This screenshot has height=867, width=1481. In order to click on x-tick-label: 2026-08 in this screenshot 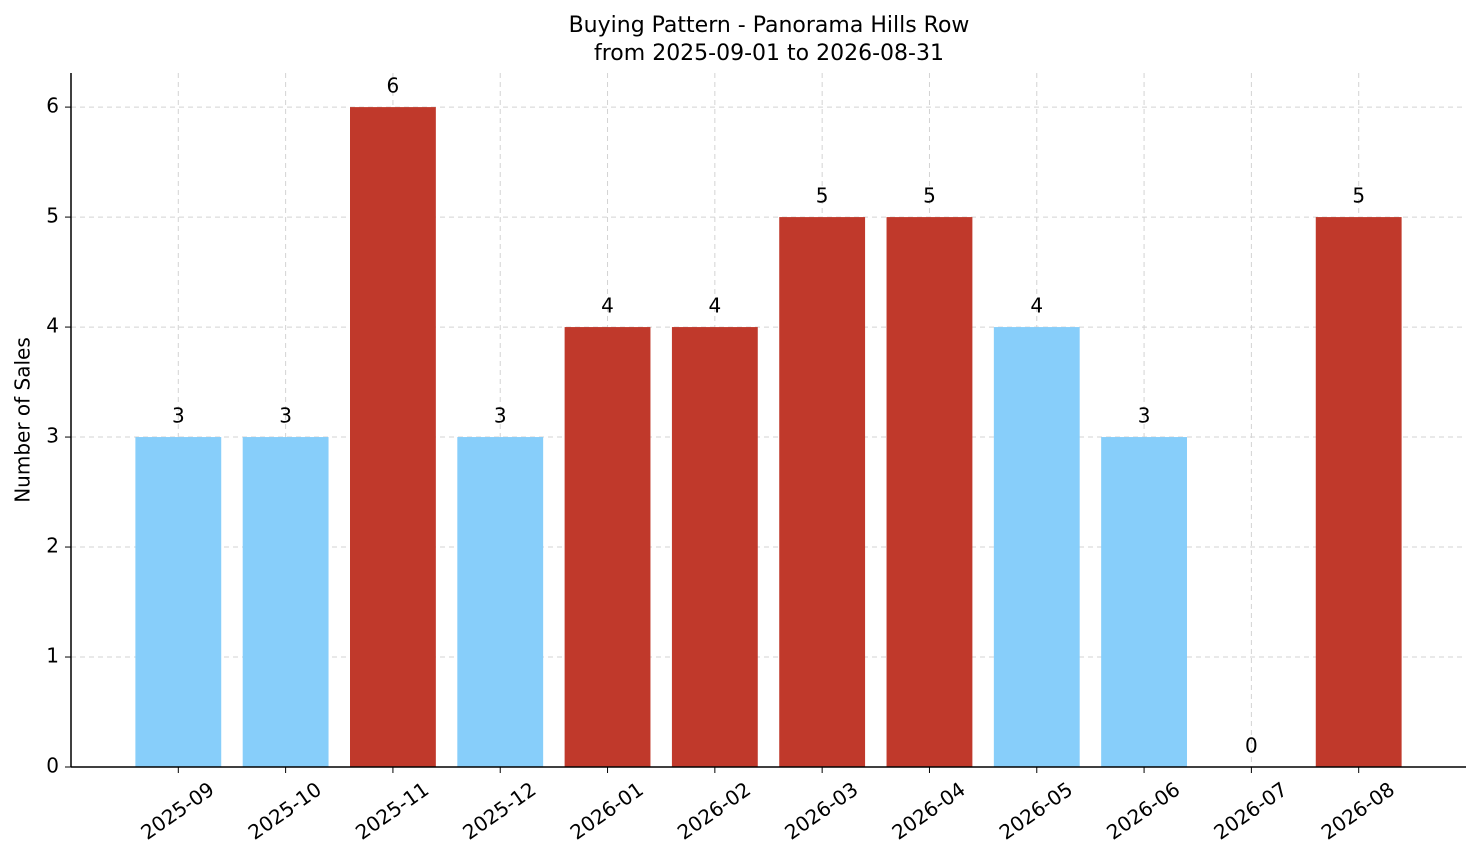, I will do `click(1358, 811)`.